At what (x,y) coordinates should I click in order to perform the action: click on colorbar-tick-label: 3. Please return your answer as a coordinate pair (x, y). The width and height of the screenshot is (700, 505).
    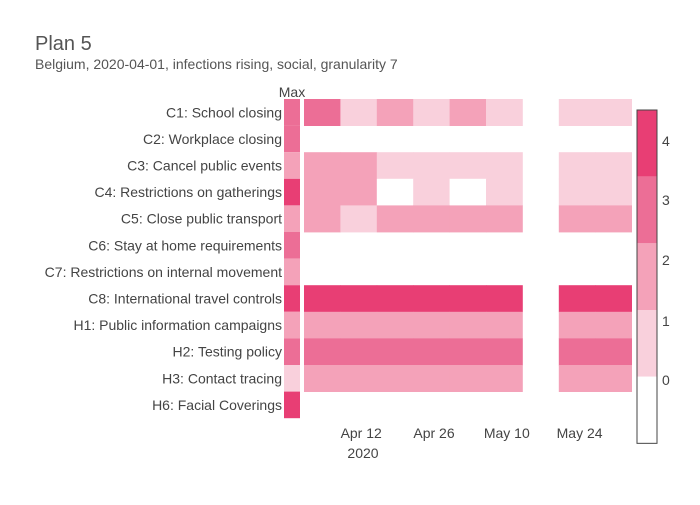
    Looking at the image, I should click on (666, 200).